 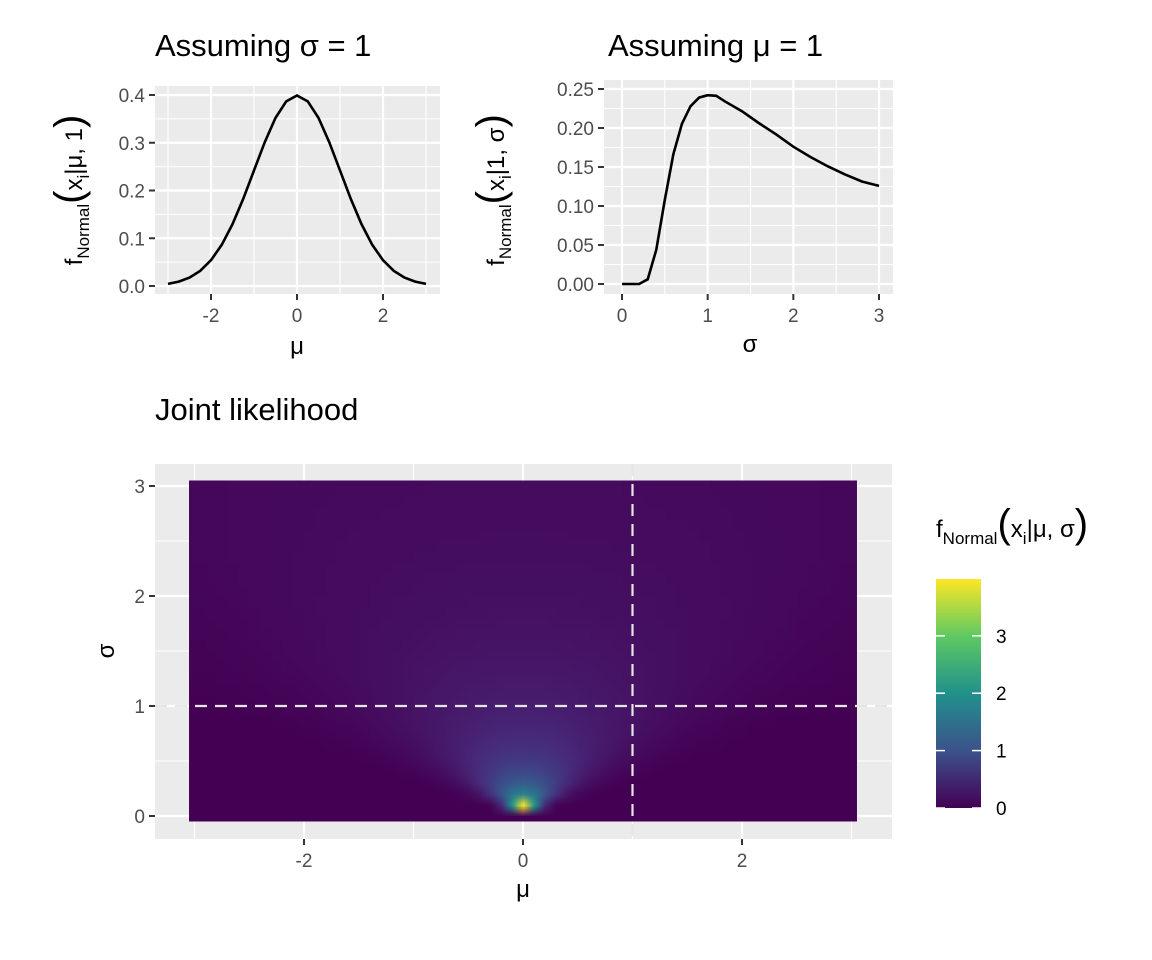 I want to click on chart-mu-x-tick-label: 2, so click(x=383, y=316).